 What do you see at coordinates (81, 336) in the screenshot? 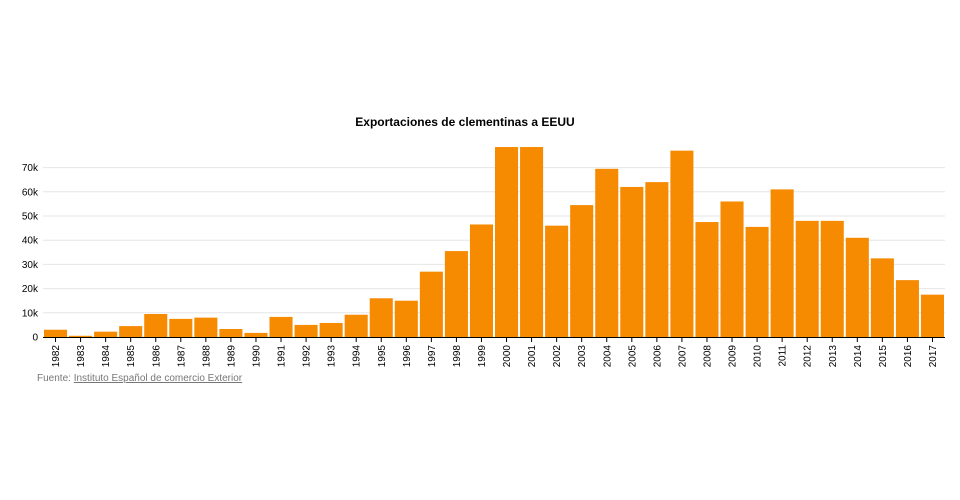
I see `bar-1983` at bounding box center [81, 336].